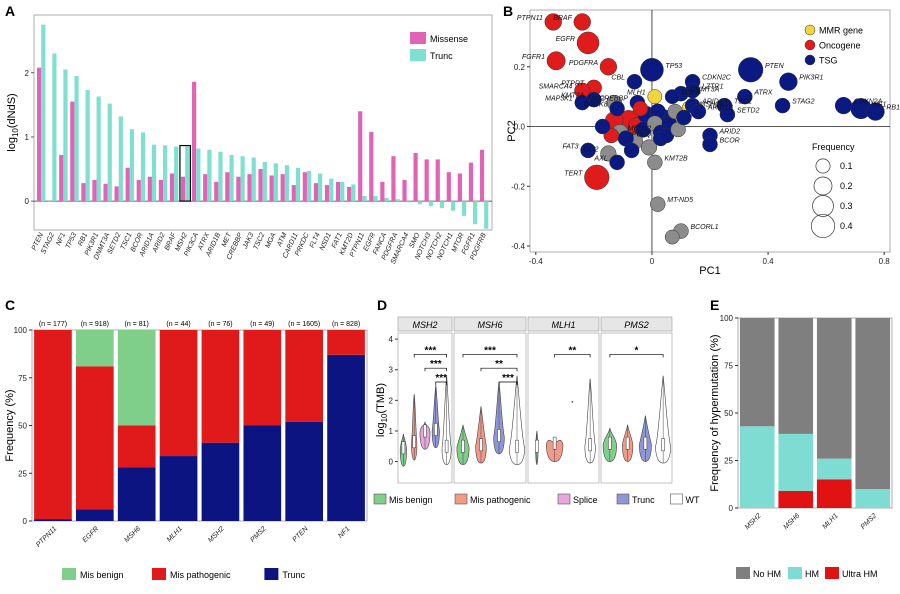 The image size is (900, 594). What do you see at coordinates (693, 500) in the screenshot?
I see `legend-label-wt: WT` at bounding box center [693, 500].